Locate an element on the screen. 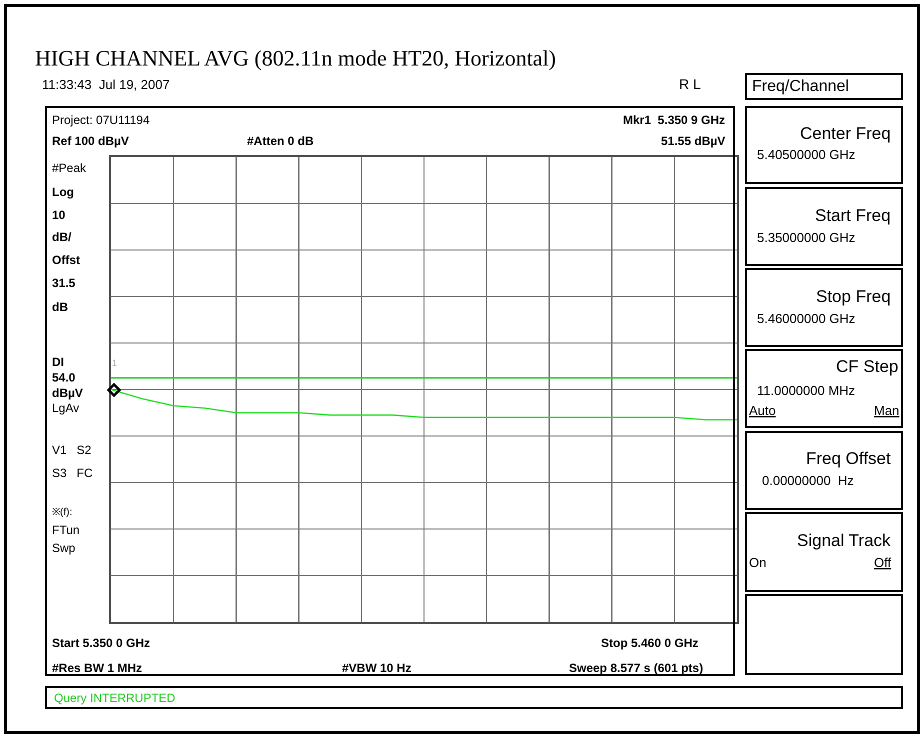 Image resolution: width=924 pixels, height=738 pixels. text: 31.5 is located at coordinates (64, 283).